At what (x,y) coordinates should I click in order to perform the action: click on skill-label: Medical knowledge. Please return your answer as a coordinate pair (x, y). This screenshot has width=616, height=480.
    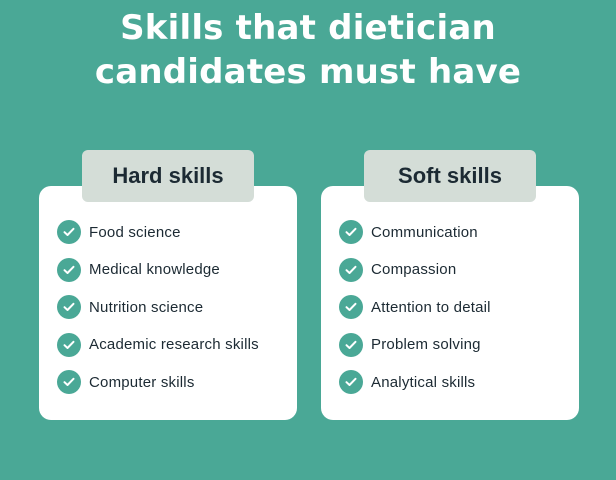
    Looking at the image, I should click on (154, 269).